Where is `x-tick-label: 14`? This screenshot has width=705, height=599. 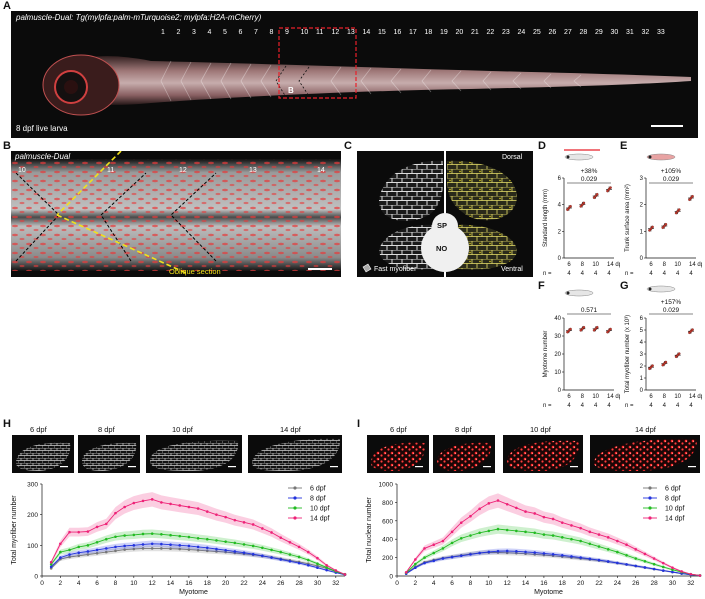
x-tick-label: 14 is located at coordinates (171, 583).